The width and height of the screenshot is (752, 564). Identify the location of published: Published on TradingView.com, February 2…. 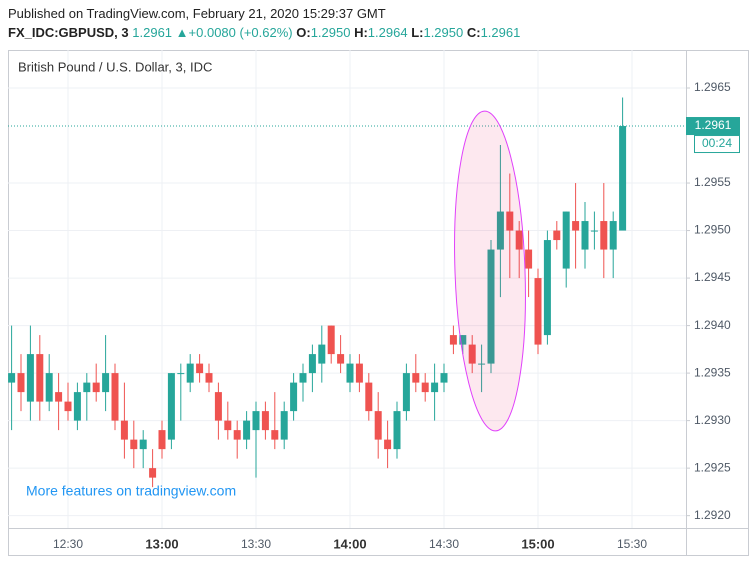
(197, 13).